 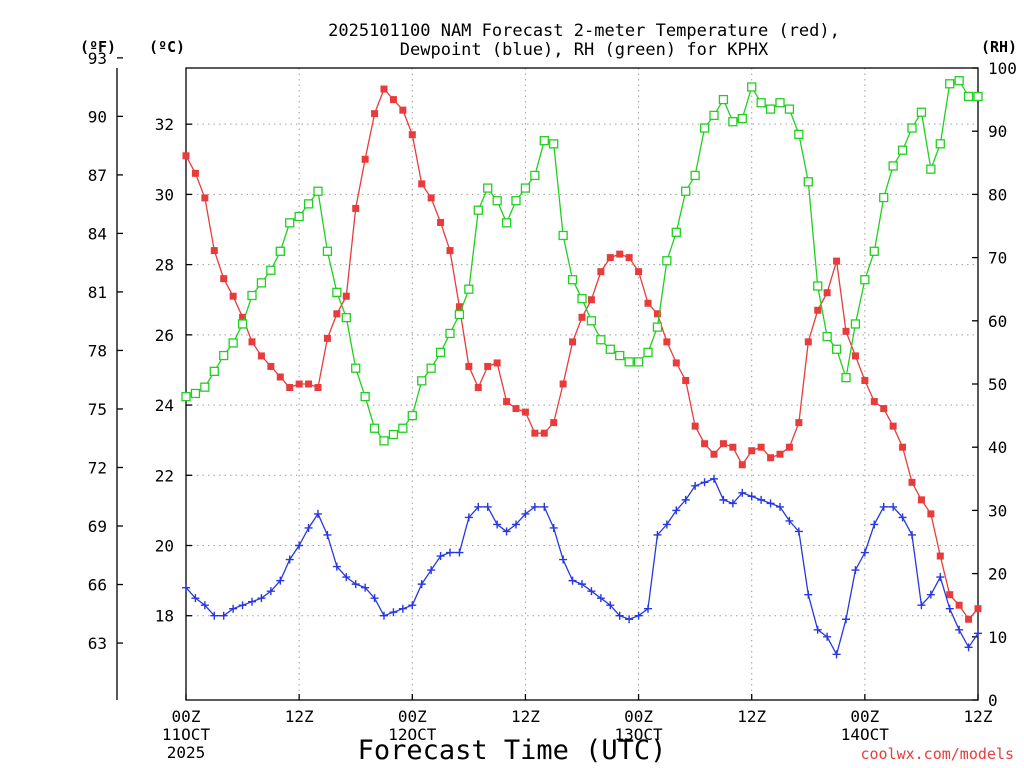 What do you see at coordinates (299, 716) in the screenshot?
I see `time-tick-label: 12Z` at bounding box center [299, 716].